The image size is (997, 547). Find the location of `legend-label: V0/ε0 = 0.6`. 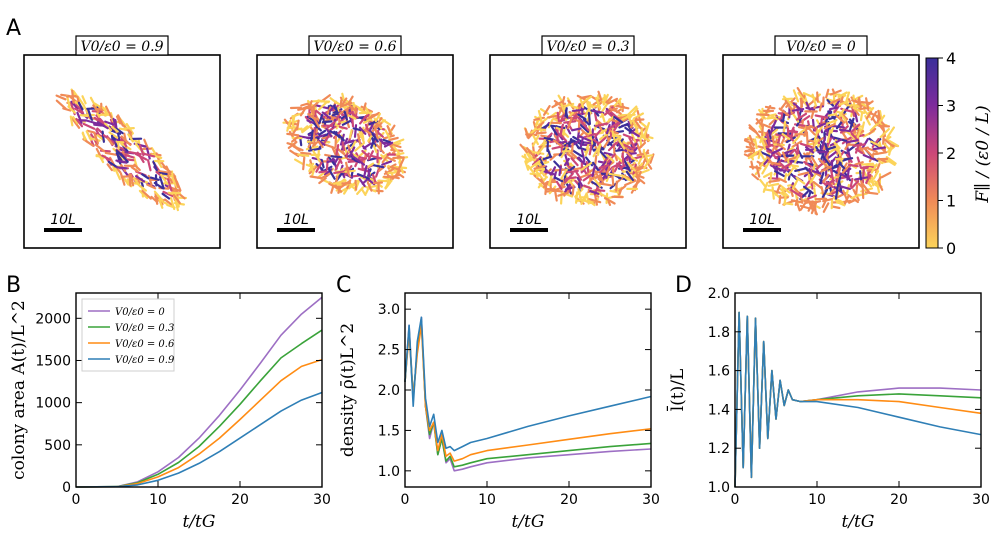

legend-label: V0/ε0 = 0.6 is located at coordinates (145, 344).